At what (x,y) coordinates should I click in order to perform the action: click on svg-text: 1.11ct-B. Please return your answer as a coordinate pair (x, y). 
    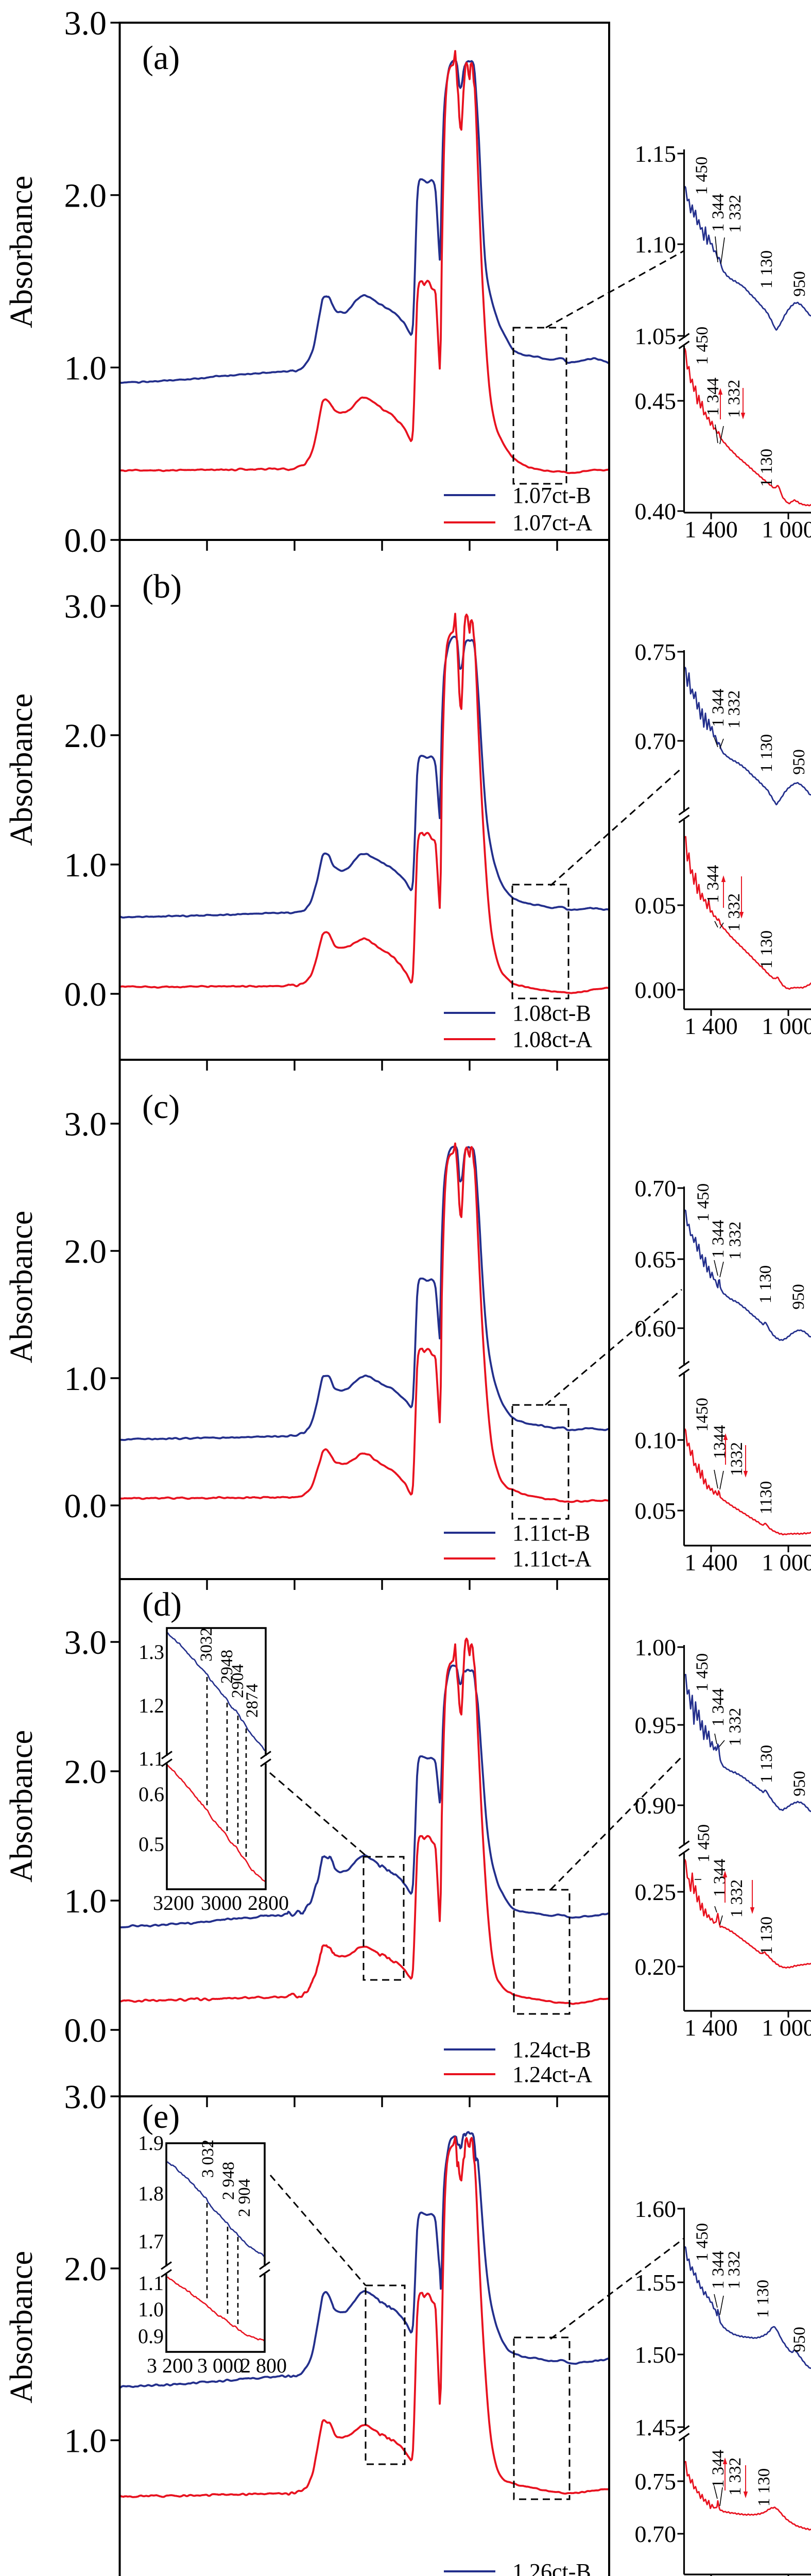
    Looking at the image, I should click on (551, 1533).